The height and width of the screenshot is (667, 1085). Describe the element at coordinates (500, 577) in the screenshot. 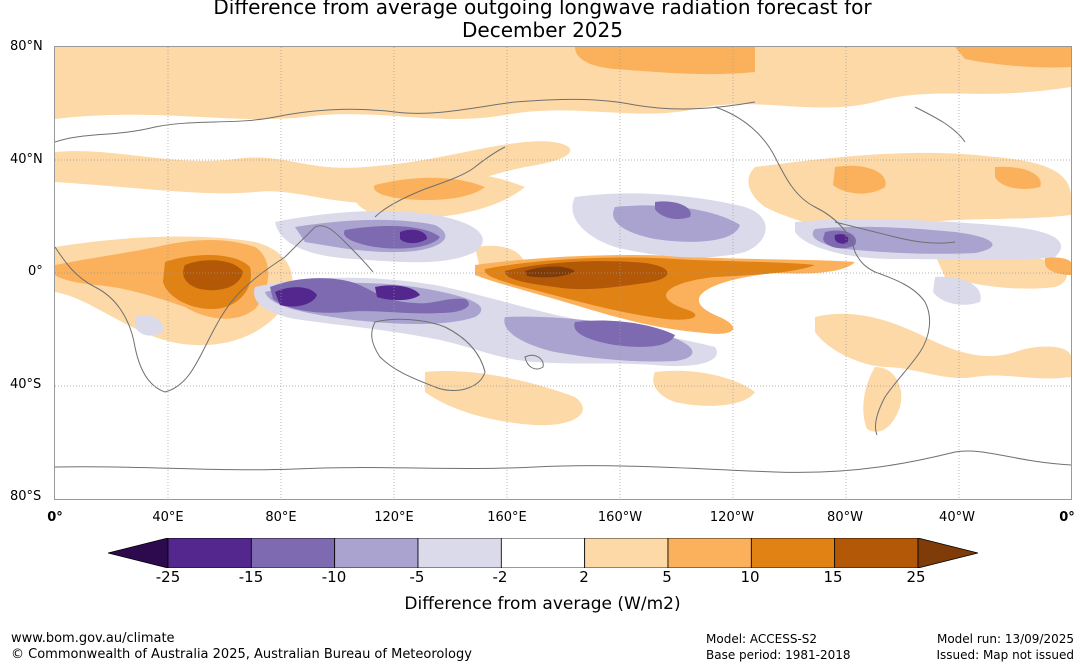

I see `colorbar-tick: -2` at that location.